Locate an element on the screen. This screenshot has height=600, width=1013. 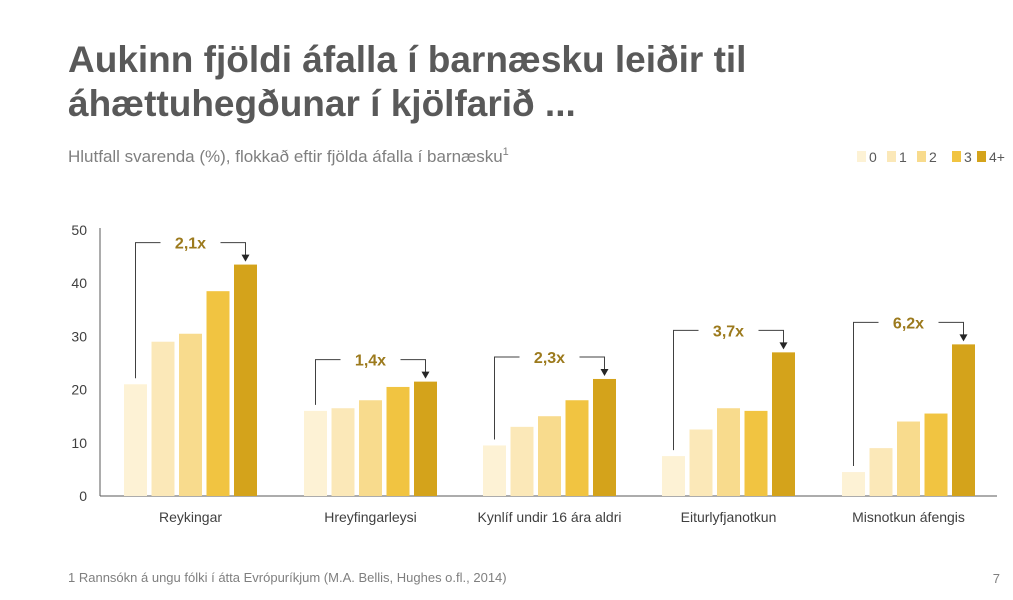
y-tick-label: 50 is located at coordinates (79, 230).